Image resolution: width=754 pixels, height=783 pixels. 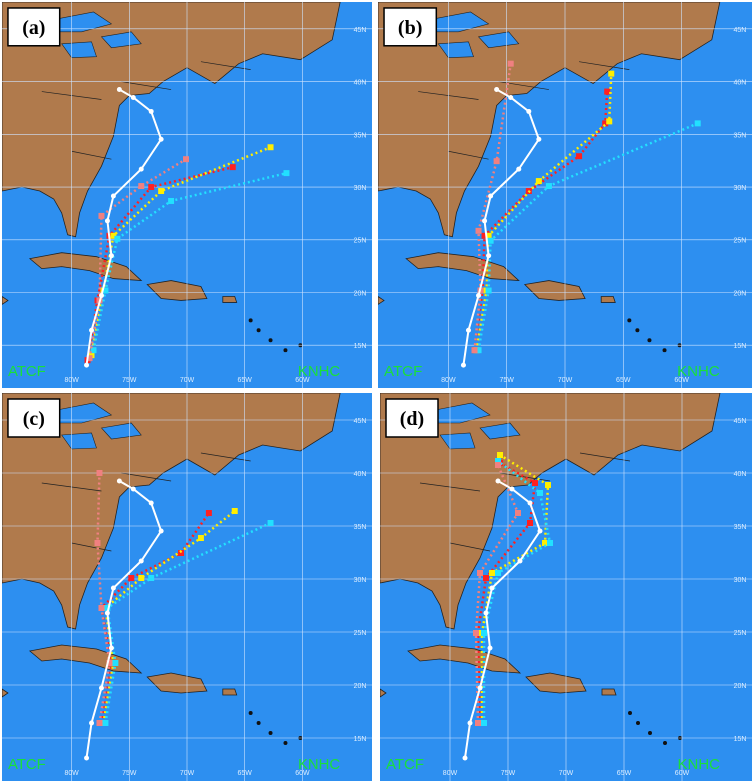 I want to click on panel-label: (c), so click(x=34, y=419).